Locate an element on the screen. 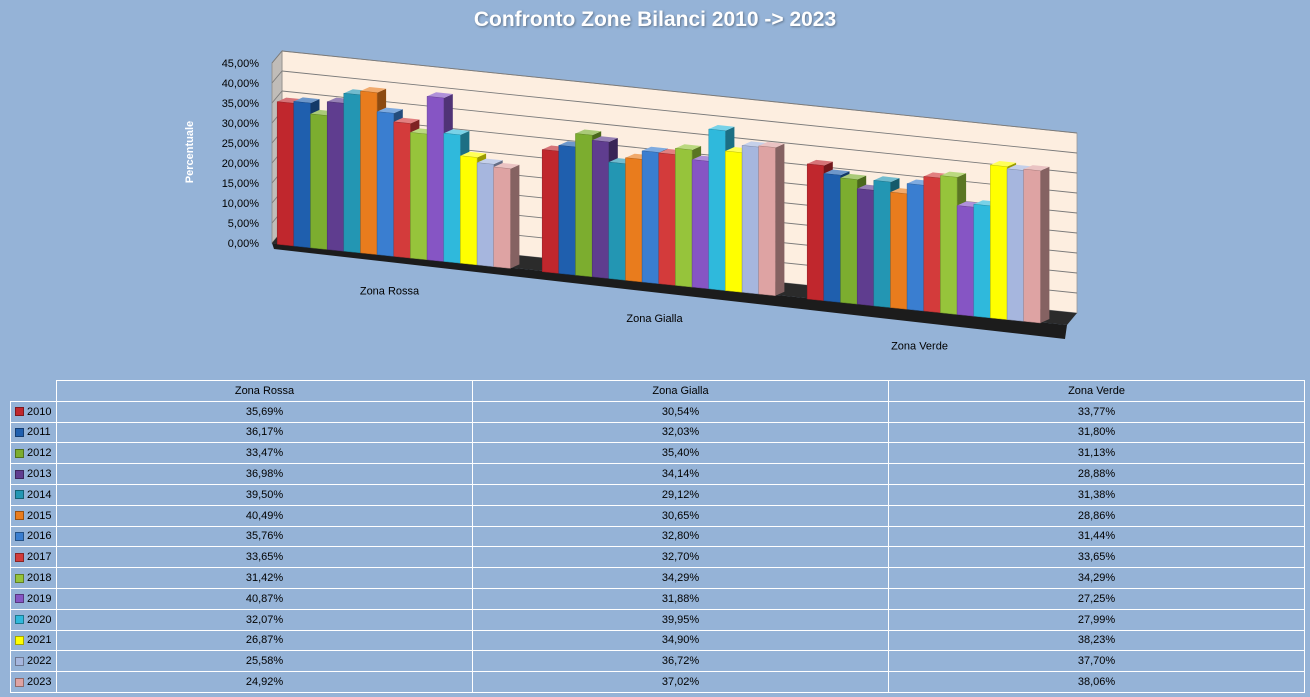 Image resolution: width=1310 pixels, height=697 pixels. legend-key-cell: 2020 is located at coordinates (33, 619).